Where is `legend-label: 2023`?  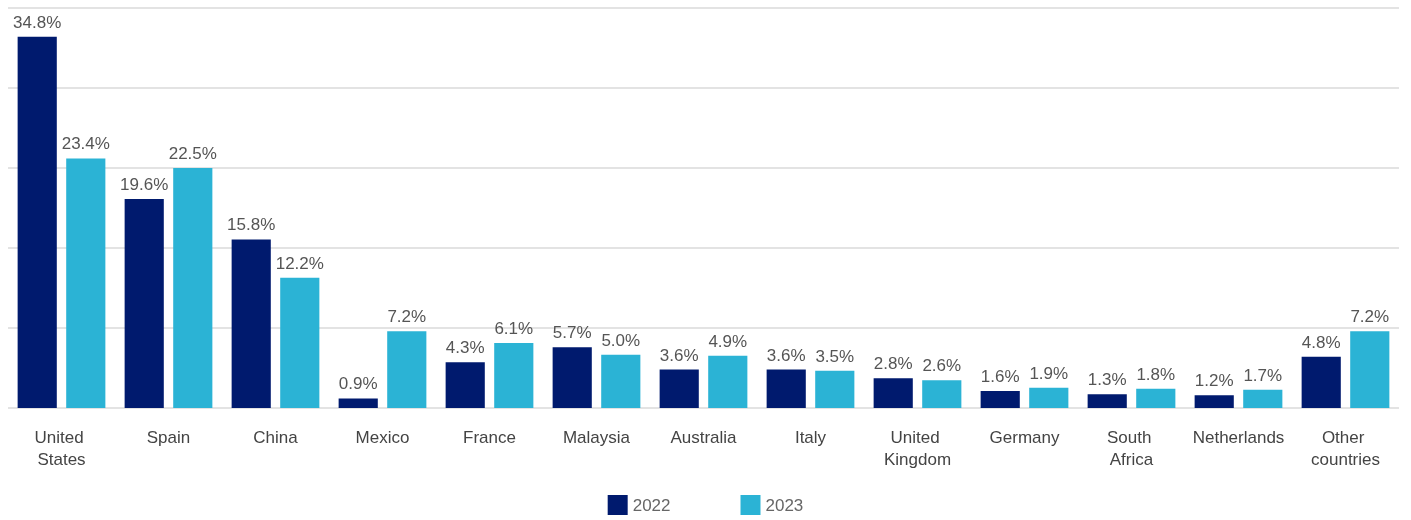 legend-label: 2023 is located at coordinates (784, 505).